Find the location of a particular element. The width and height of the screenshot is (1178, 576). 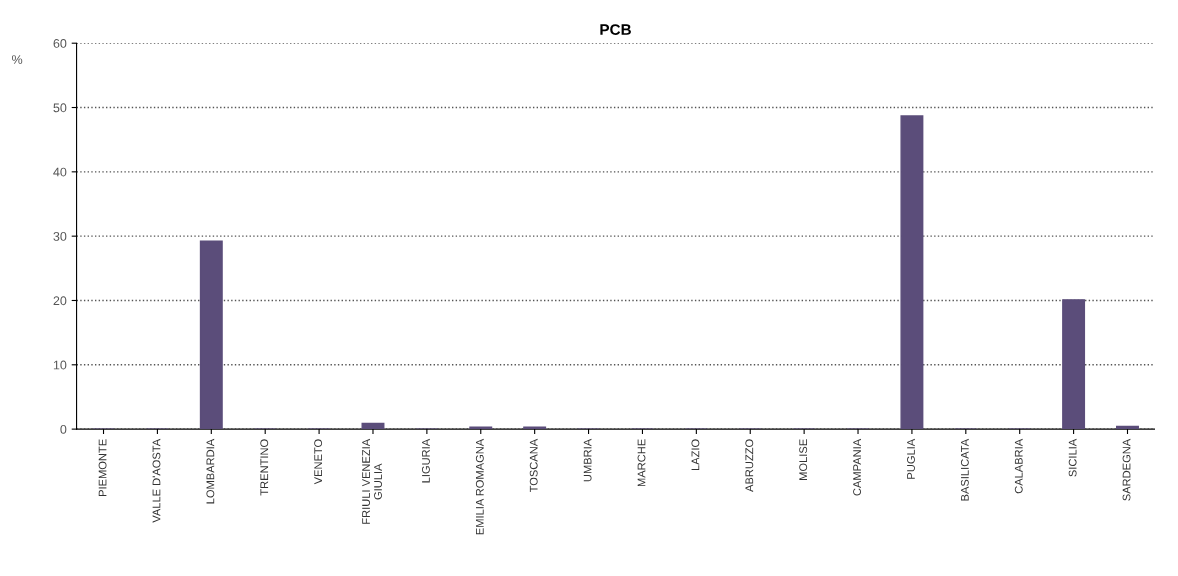

x-tick-label: UMBRIA is located at coordinates (587, 460).